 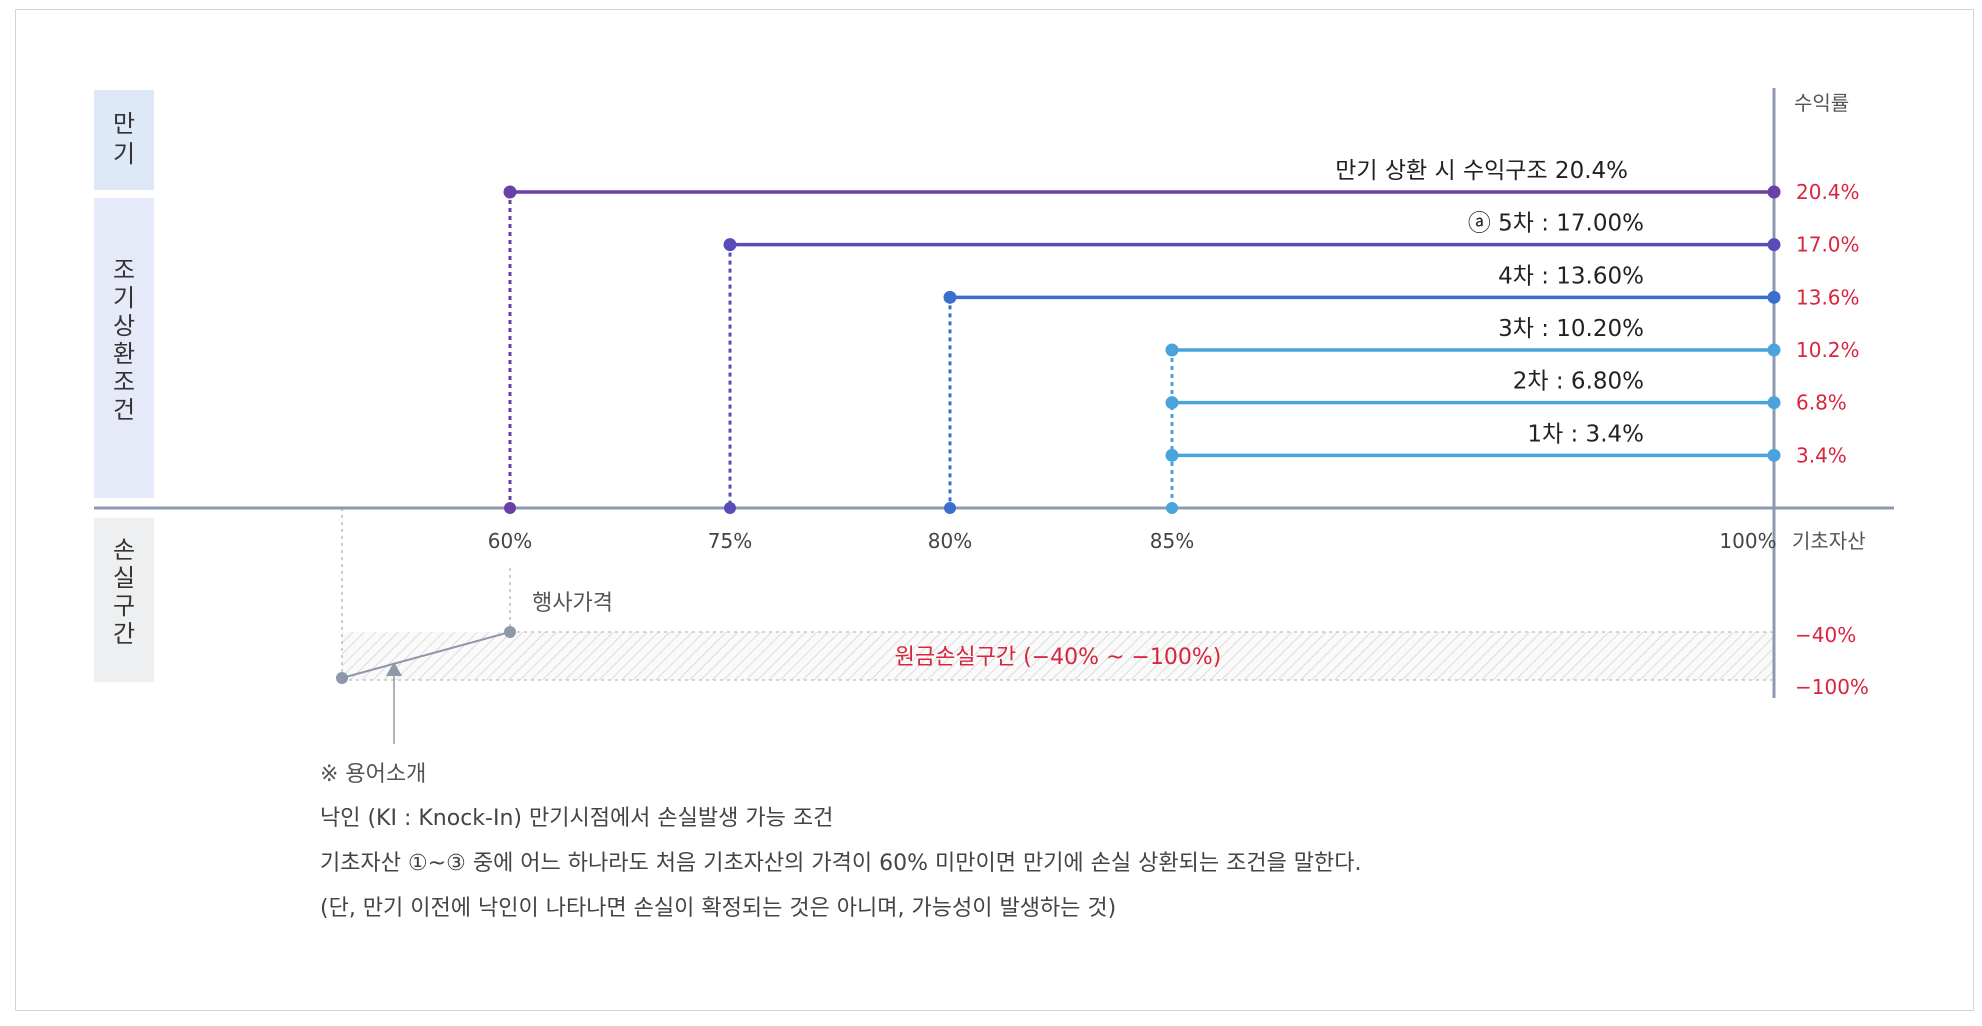 What do you see at coordinates (1828, 245) in the screenshot?
I see `payoff-rate-label-1: 17.0%` at bounding box center [1828, 245].